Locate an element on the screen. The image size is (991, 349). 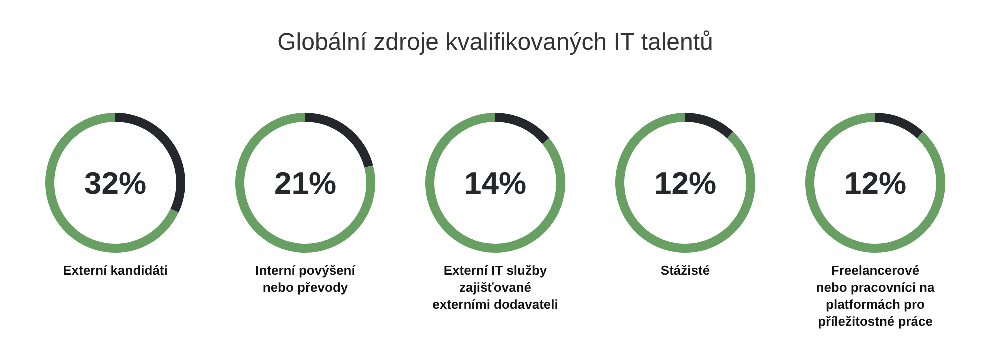
text: 14% is located at coordinates (495, 183).